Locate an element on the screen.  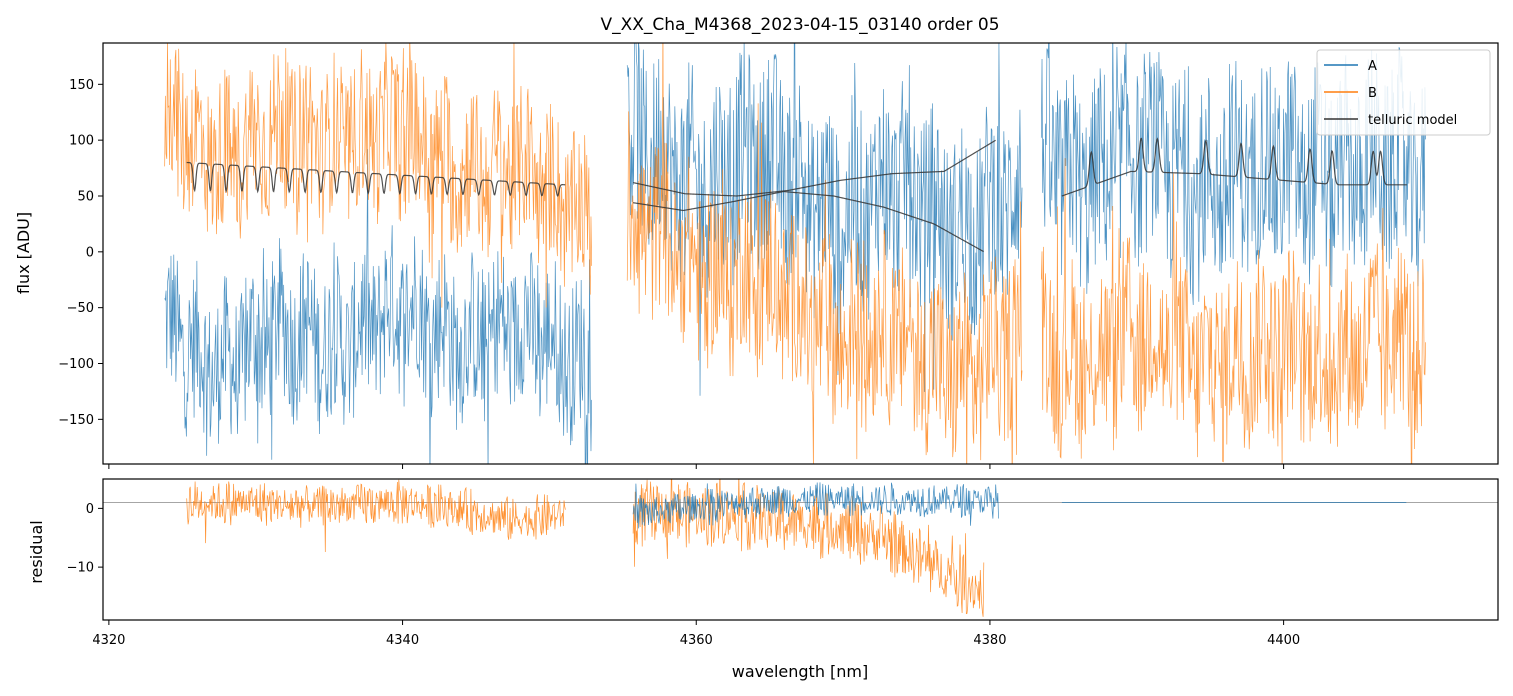
main-y-axis: −150 −100 −50 0 50 100 150 is located at coordinates (80, 253).